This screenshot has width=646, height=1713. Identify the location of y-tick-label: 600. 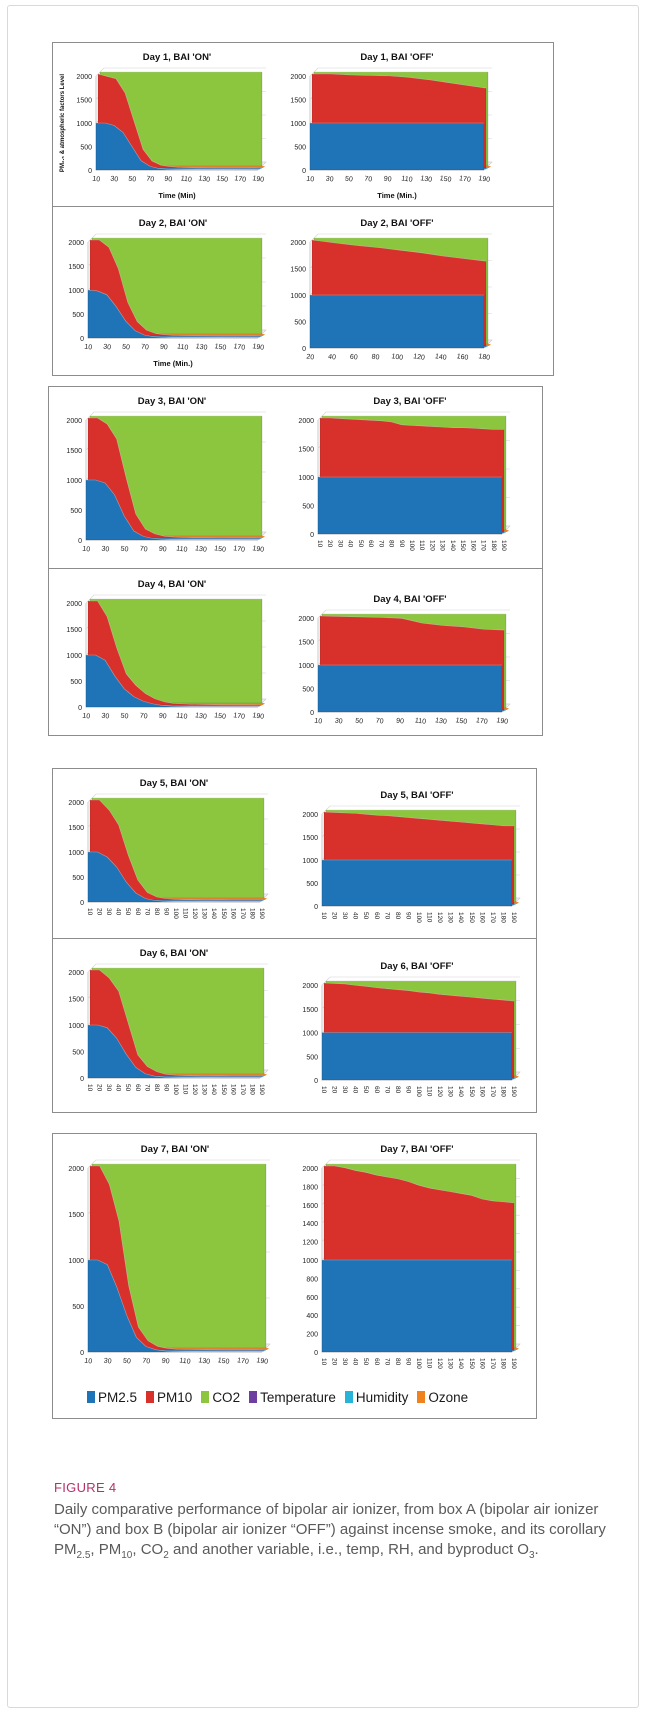
(312, 1298).